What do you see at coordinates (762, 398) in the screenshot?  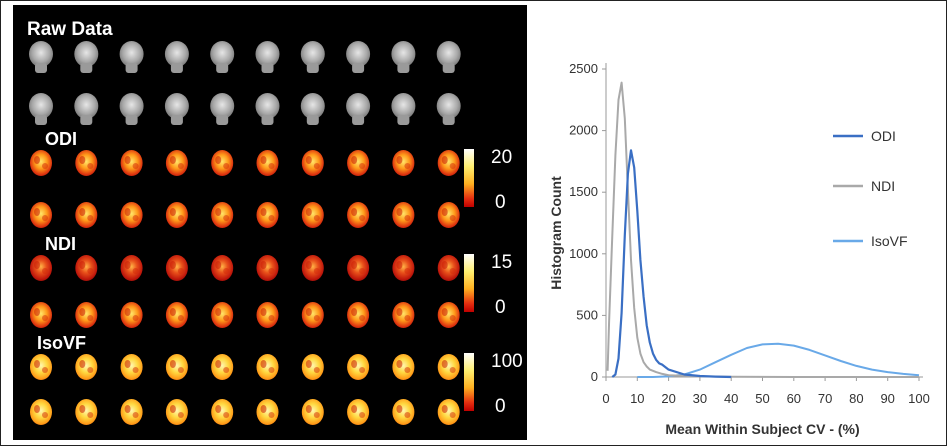 I see `x-tick-label: 50` at bounding box center [762, 398].